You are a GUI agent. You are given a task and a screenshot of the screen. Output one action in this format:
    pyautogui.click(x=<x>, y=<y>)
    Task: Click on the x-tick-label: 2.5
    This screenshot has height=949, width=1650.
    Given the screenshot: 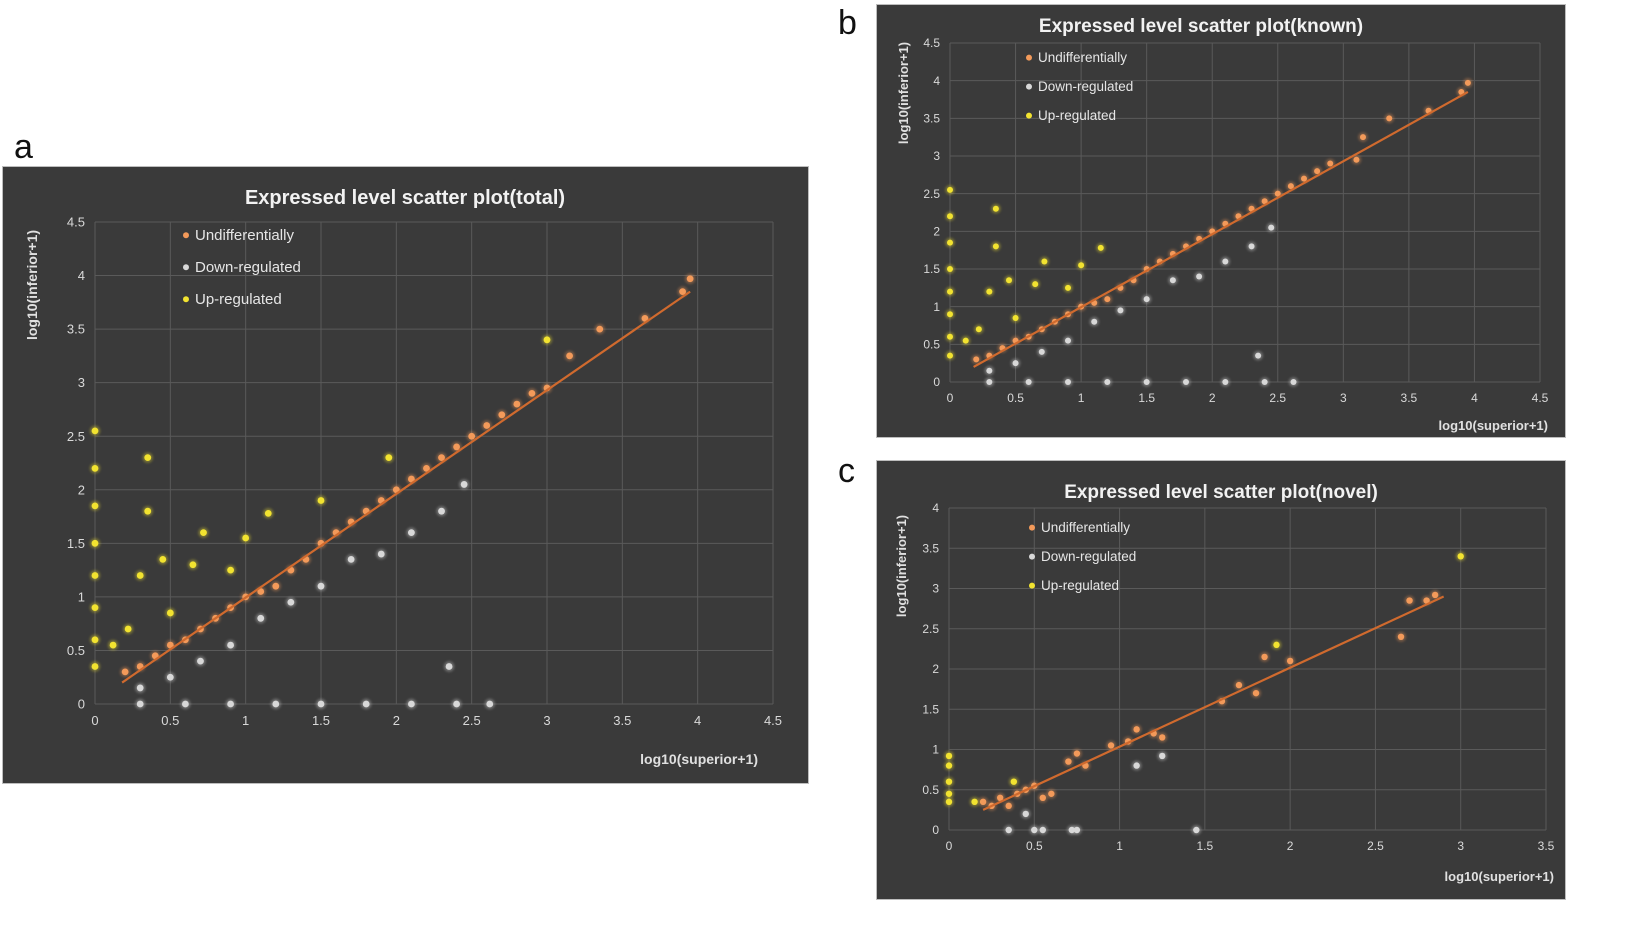 What is the action you would take?
    pyautogui.click(x=1375, y=846)
    